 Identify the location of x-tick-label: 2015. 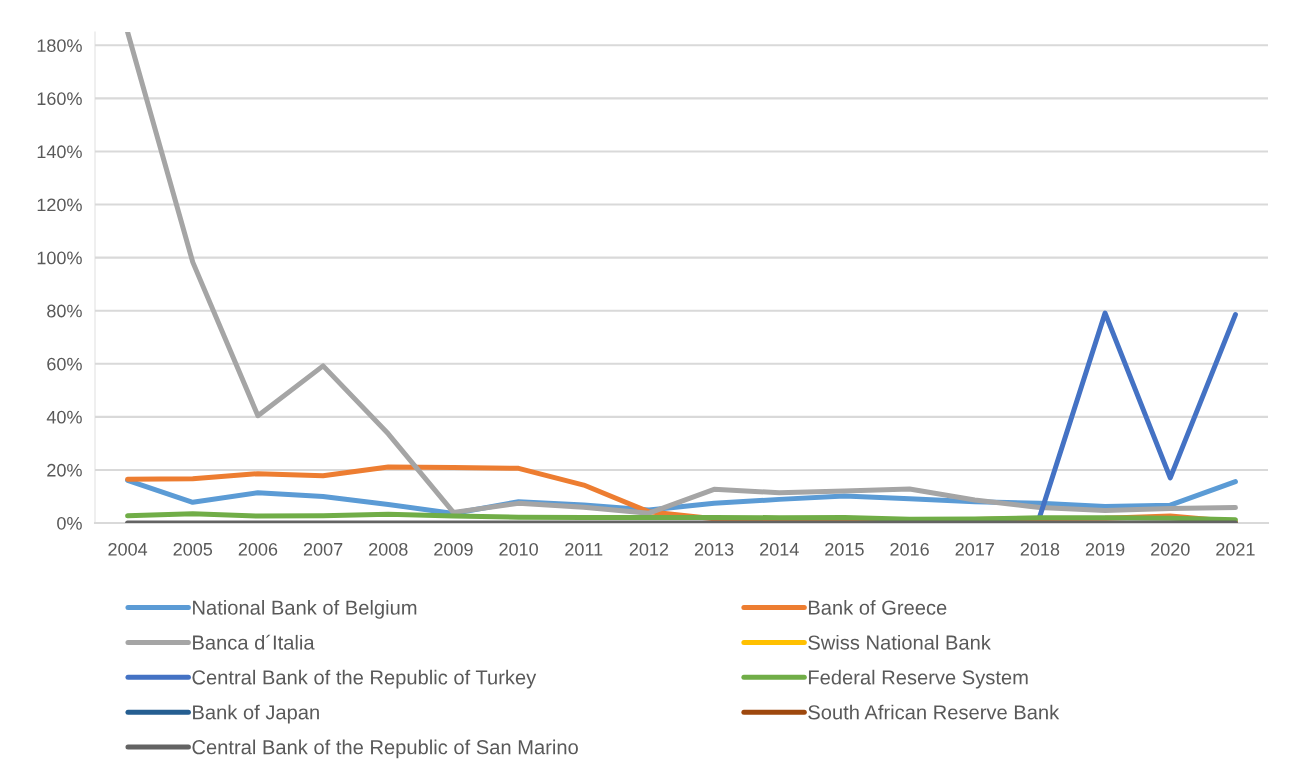
(844, 549).